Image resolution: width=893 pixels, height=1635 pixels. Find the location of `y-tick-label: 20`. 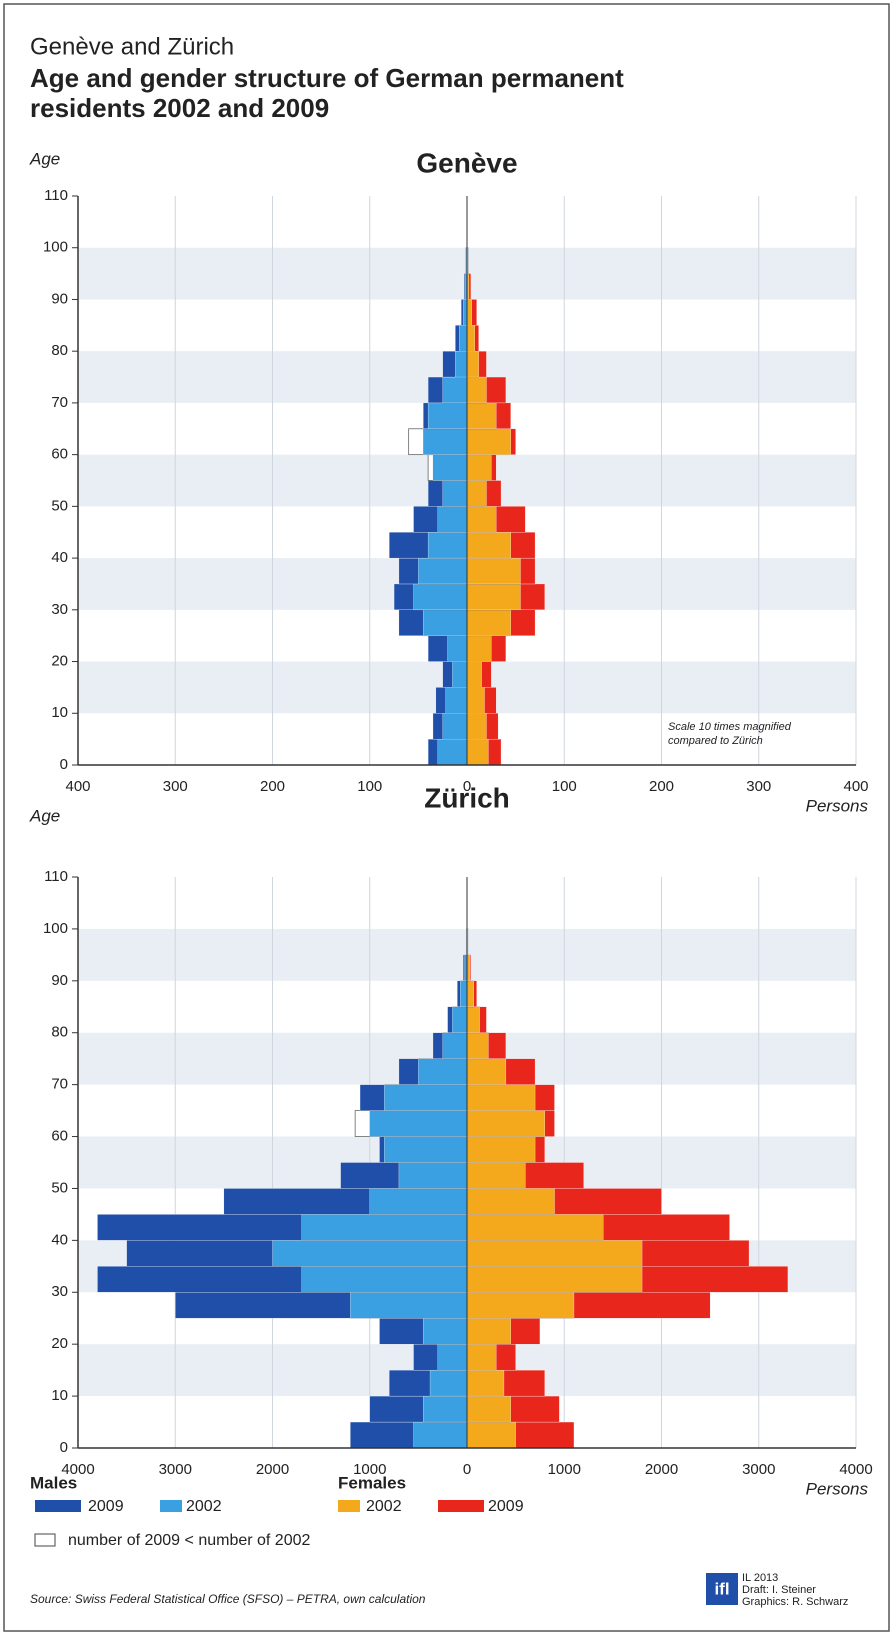

y-tick-label: 20 is located at coordinates (59, 661).